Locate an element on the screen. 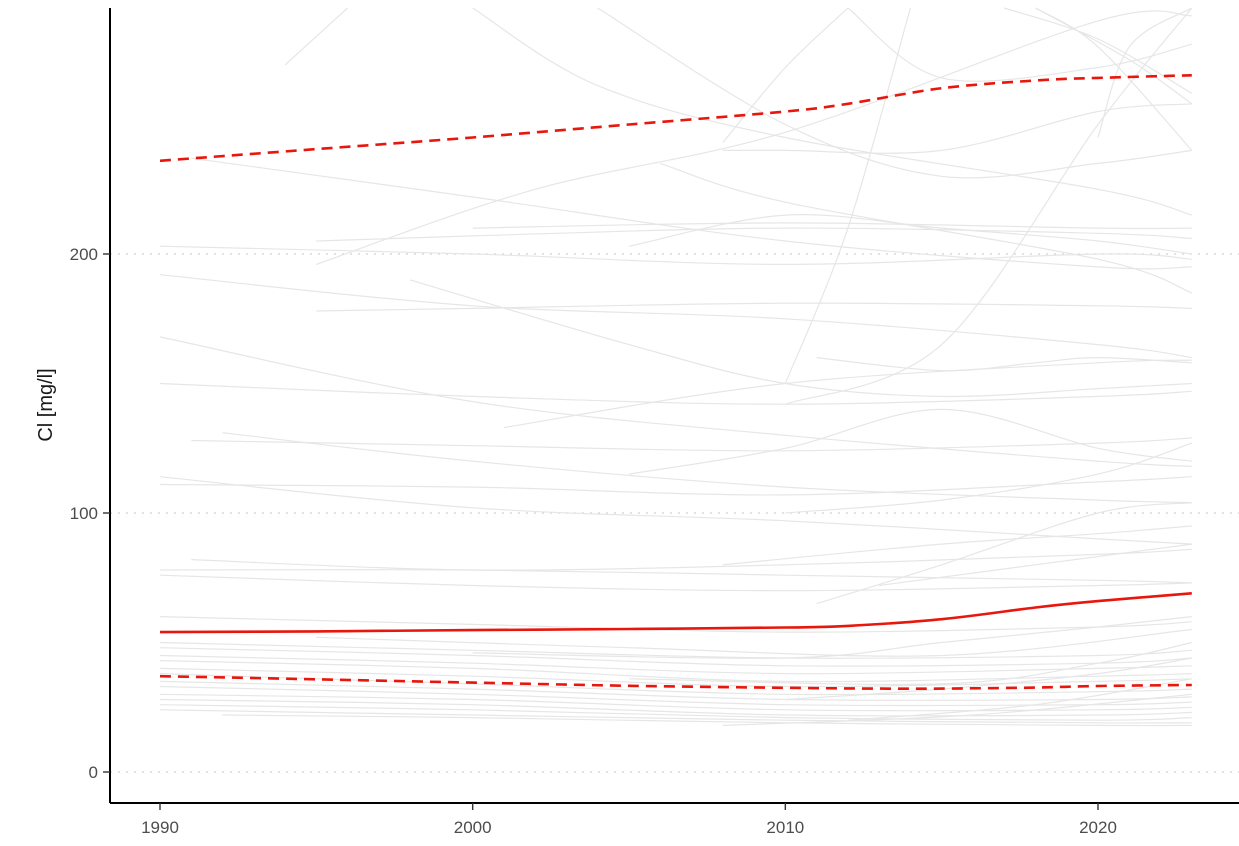  y-tick-label-0: 0 is located at coordinates (93, 772).